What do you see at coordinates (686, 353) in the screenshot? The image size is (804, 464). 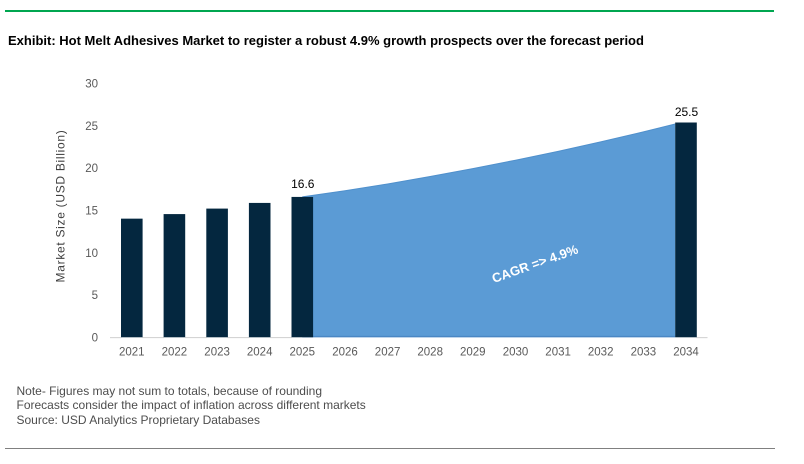 I see `svg-text: 2034` at bounding box center [686, 353].